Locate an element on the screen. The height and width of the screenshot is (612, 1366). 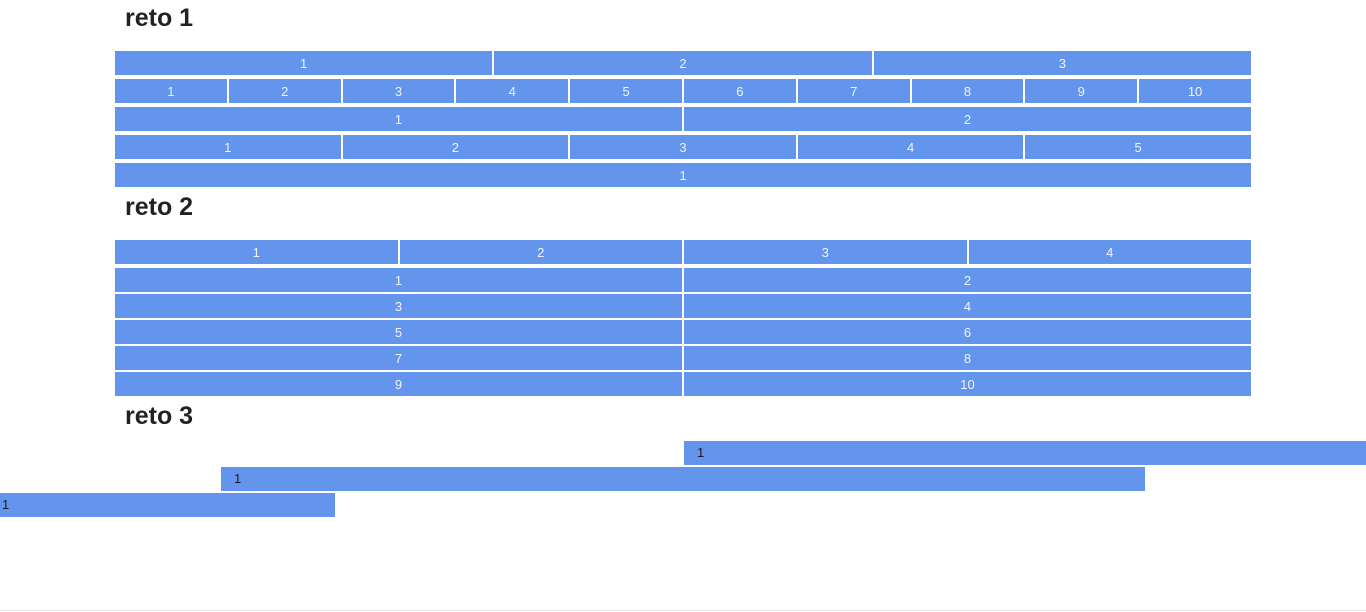
reto-2-heading: reto 2 is located at coordinates (159, 207).